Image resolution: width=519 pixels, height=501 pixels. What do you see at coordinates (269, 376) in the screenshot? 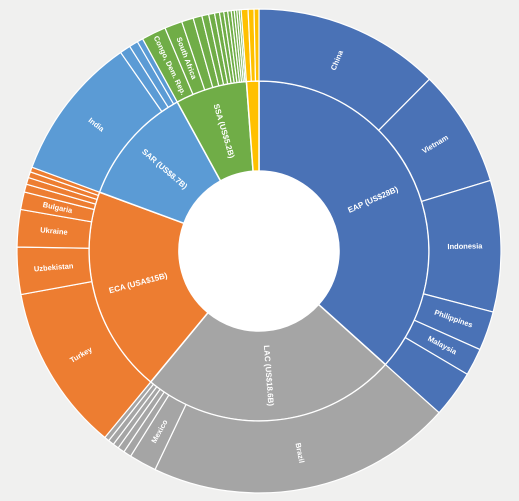
I see `region-label-lac: LAC (US$18.6B)` at bounding box center [269, 376].